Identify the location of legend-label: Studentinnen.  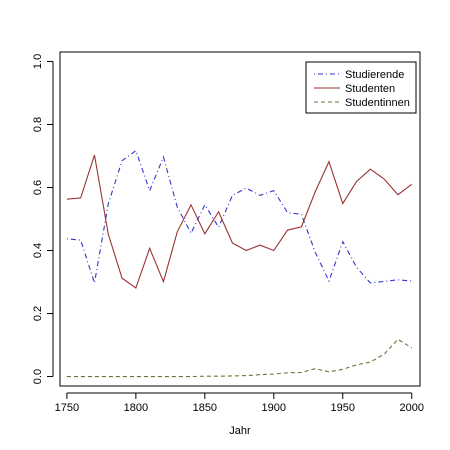
(377, 103).